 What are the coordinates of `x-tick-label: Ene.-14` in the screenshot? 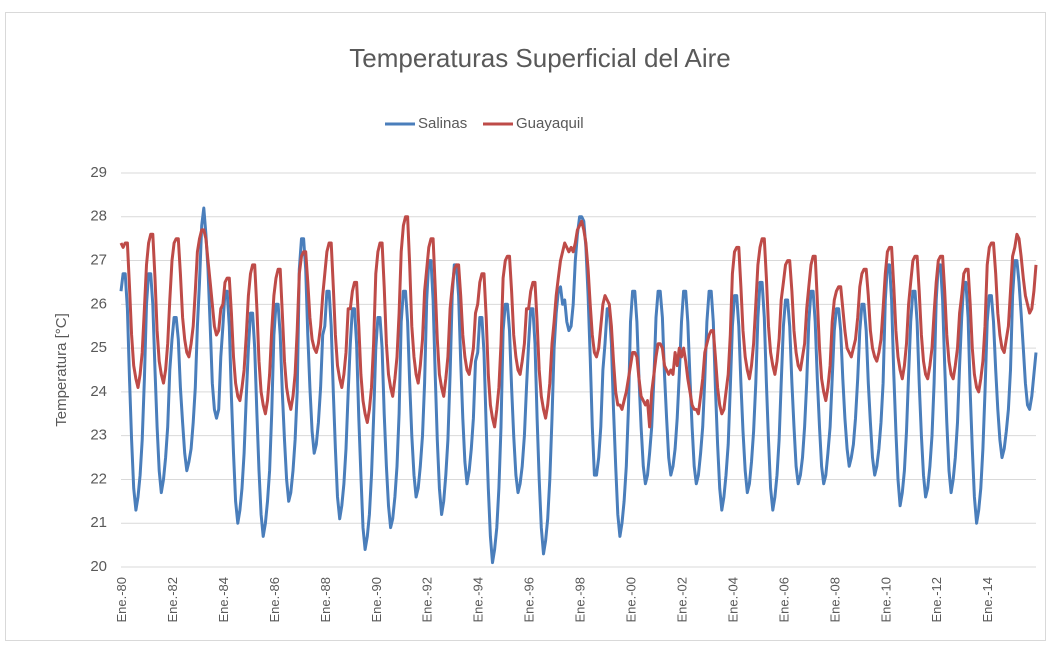 It's located at (987, 600).